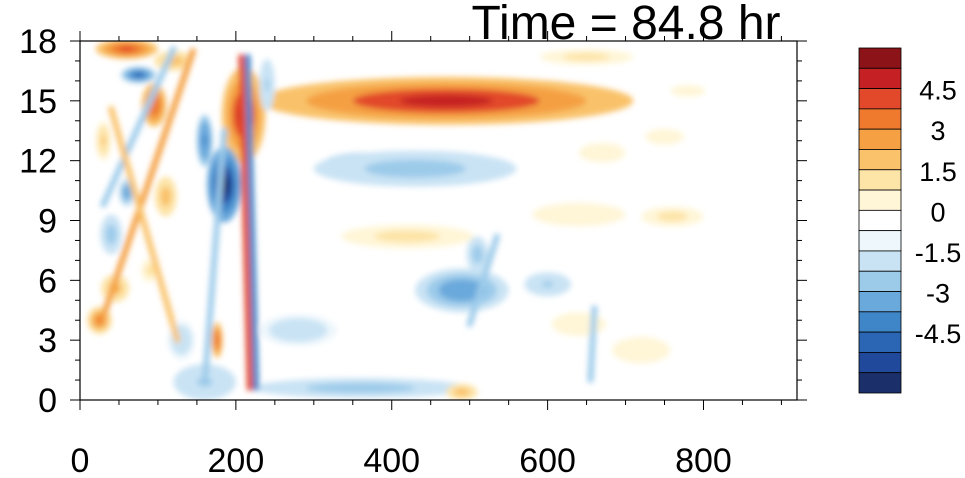 This screenshot has height=478, width=965. What do you see at coordinates (703, 457) in the screenshot?
I see `x-tick-label: 800` at bounding box center [703, 457].